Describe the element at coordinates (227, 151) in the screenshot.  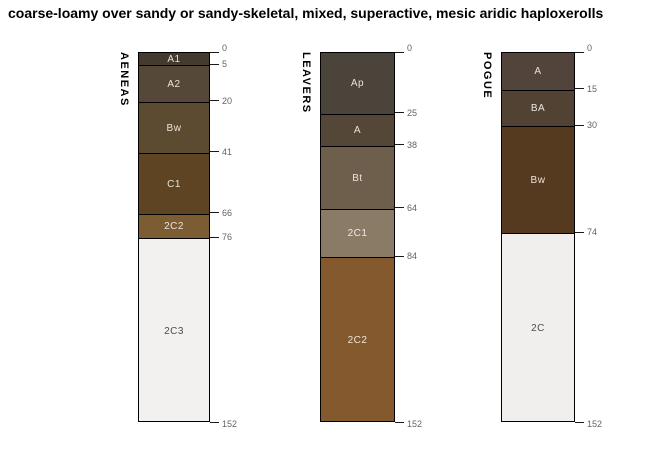
I see `depth-tick-label: 41` at that location.